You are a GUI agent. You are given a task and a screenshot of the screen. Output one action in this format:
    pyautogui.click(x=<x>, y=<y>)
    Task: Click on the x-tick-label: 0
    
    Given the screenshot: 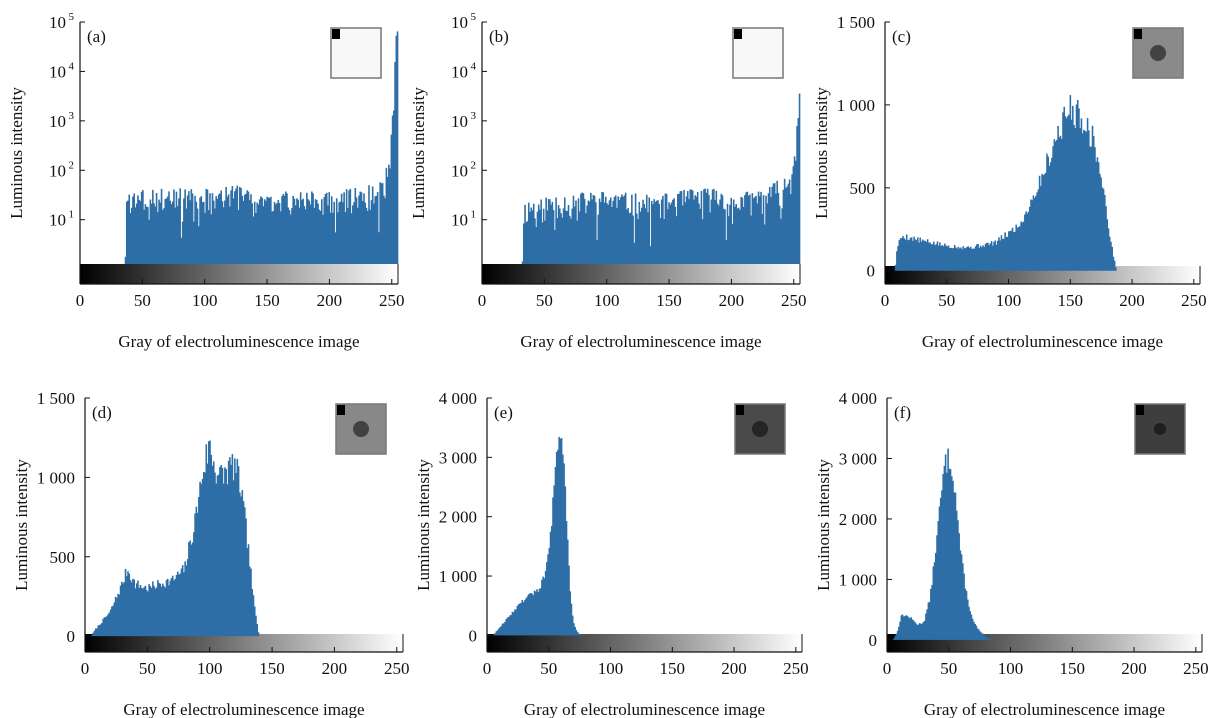 What is the action you would take?
    pyautogui.click(x=885, y=300)
    